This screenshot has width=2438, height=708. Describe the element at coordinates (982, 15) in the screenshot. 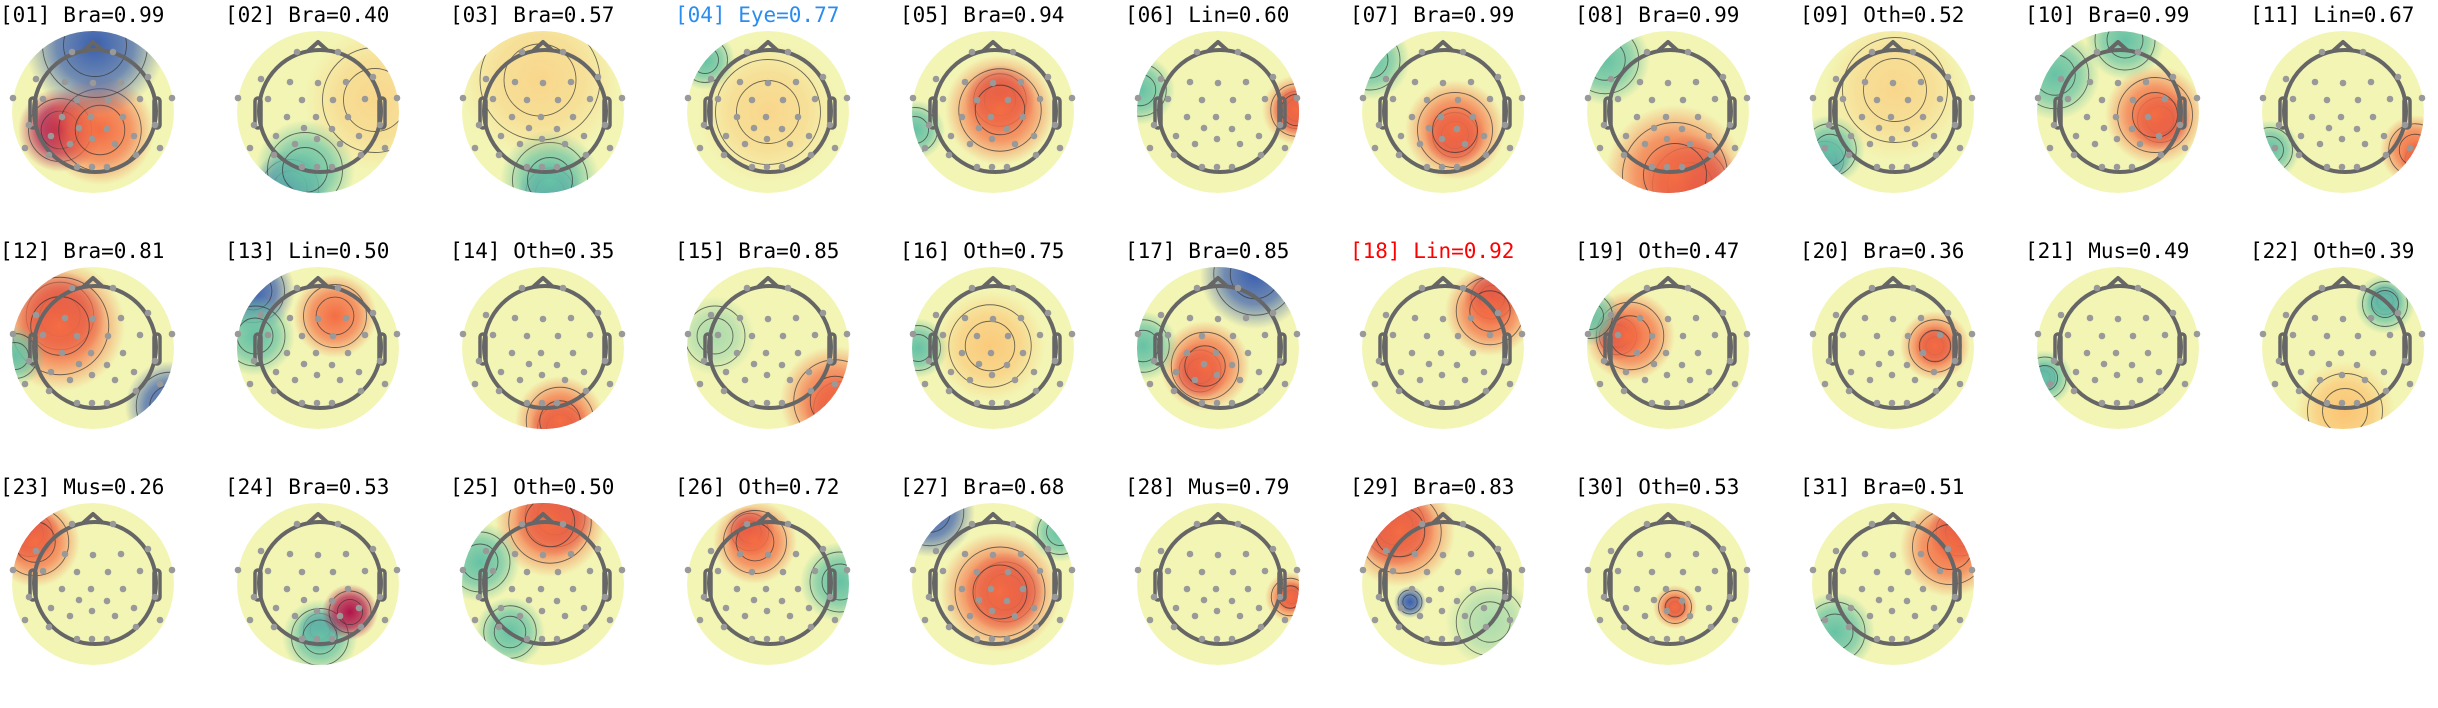

I see `component-title: [05] Bra=0.94` at that location.